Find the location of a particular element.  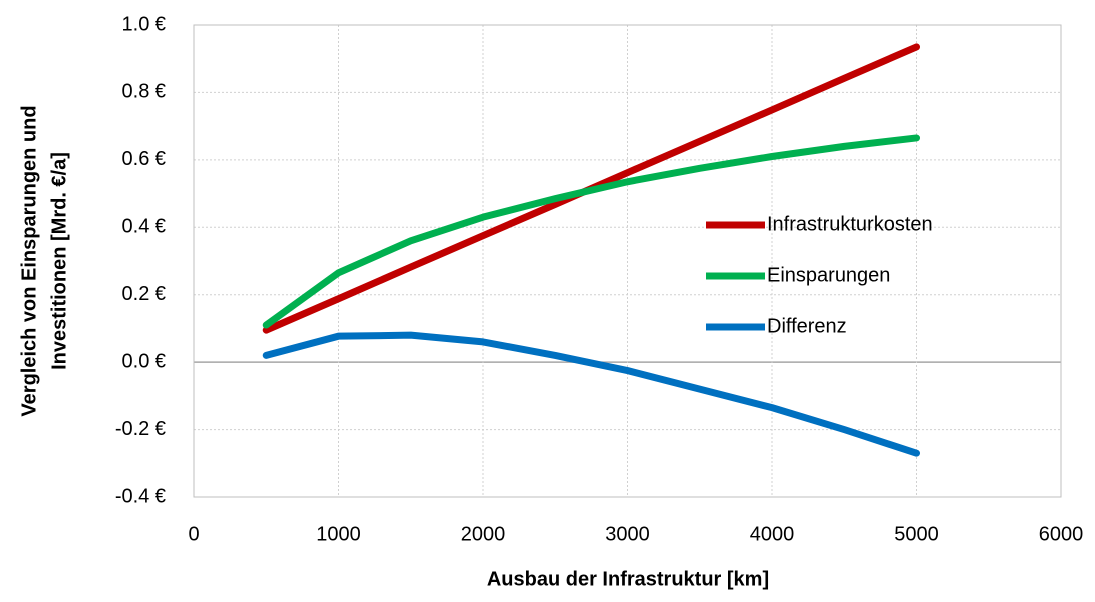

legend-label: Differenz is located at coordinates (807, 326).